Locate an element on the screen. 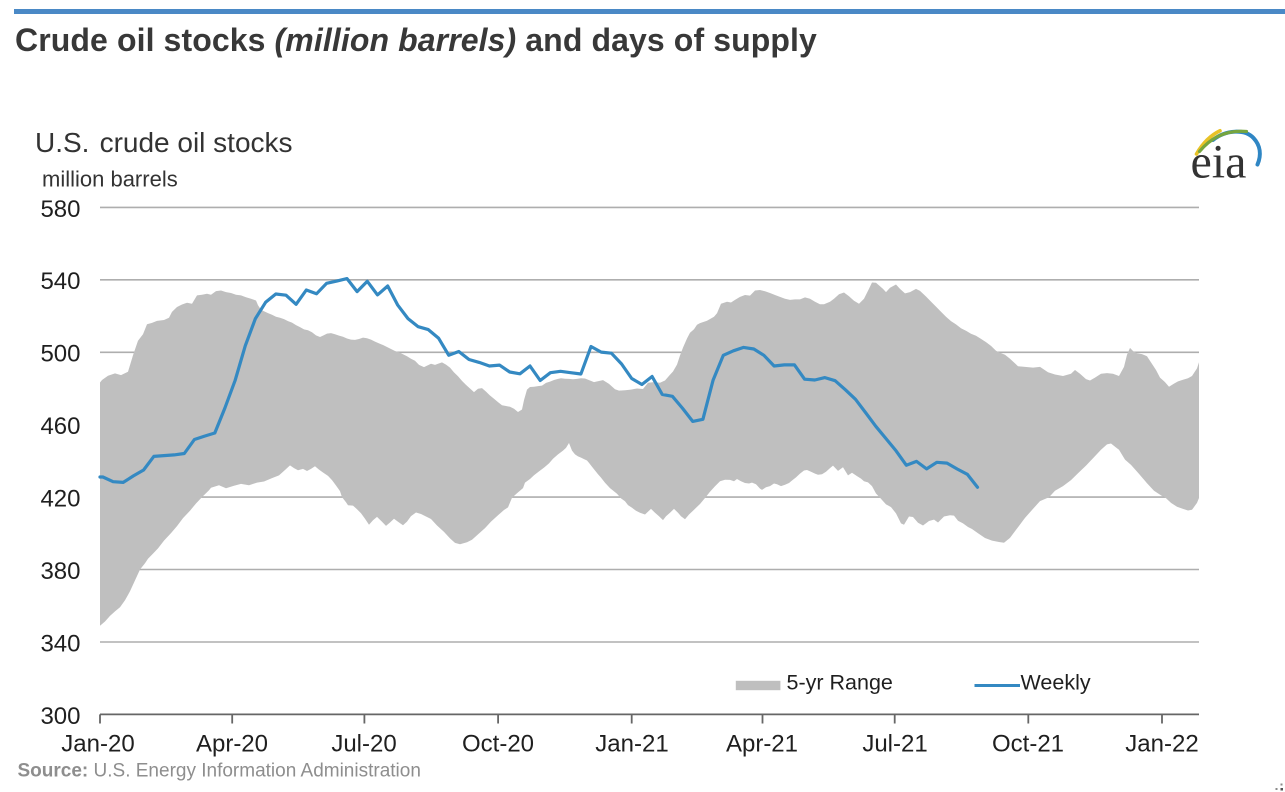  svg-text: 540 is located at coordinates (60, 281).